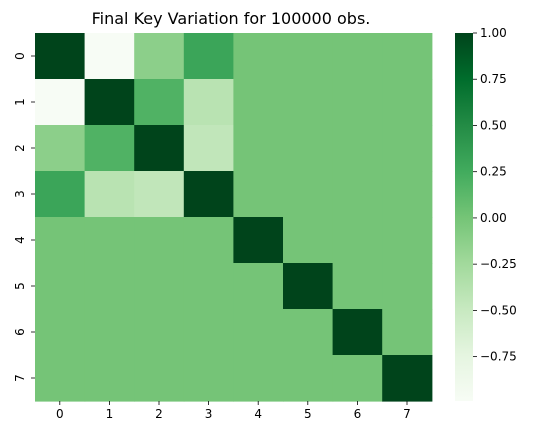 Image resolution: width=535 pixels, height=439 pixels. Describe the element at coordinates (20, 56) in the screenshot. I see `y-tick-label: 0` at that location.